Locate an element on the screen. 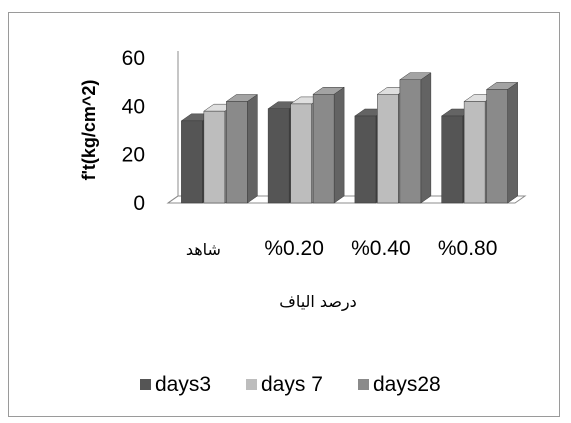  x-tick-label: %0.40 is located at coordinates (381, 248).